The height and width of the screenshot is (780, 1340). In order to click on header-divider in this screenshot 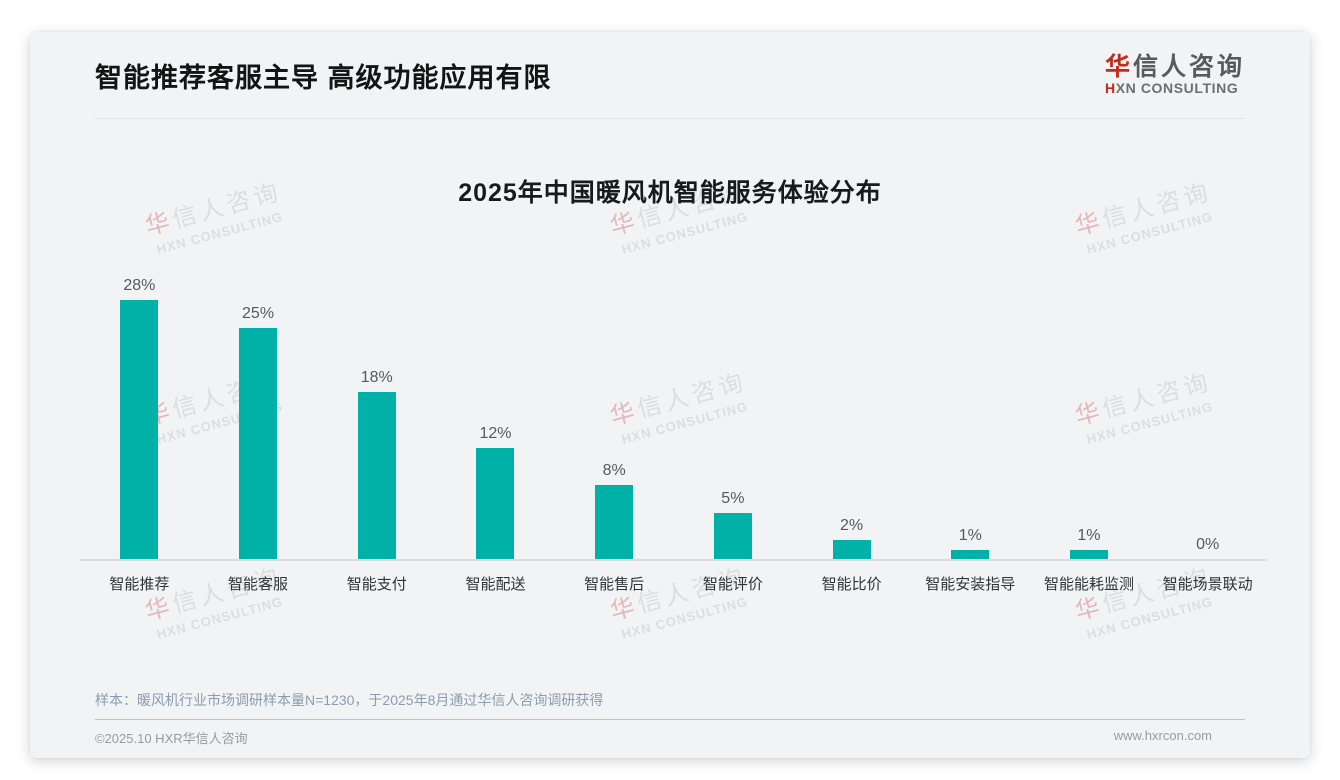, I will do `click(670, 118)`.